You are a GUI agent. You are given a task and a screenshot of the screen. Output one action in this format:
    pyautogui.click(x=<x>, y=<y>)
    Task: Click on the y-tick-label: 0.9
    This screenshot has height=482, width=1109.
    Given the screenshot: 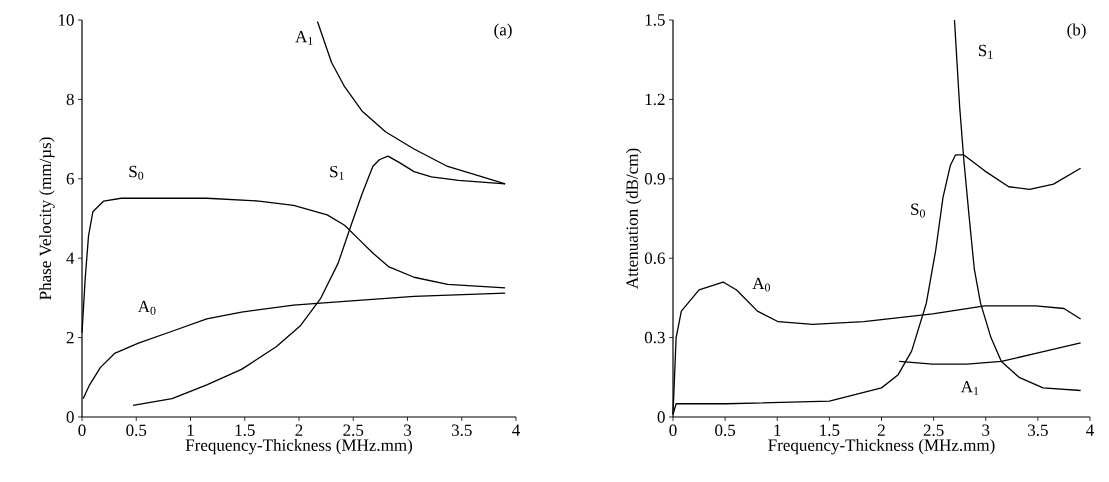 What is the action you would take?
    pyautogui.click(x=654, y=179)
    